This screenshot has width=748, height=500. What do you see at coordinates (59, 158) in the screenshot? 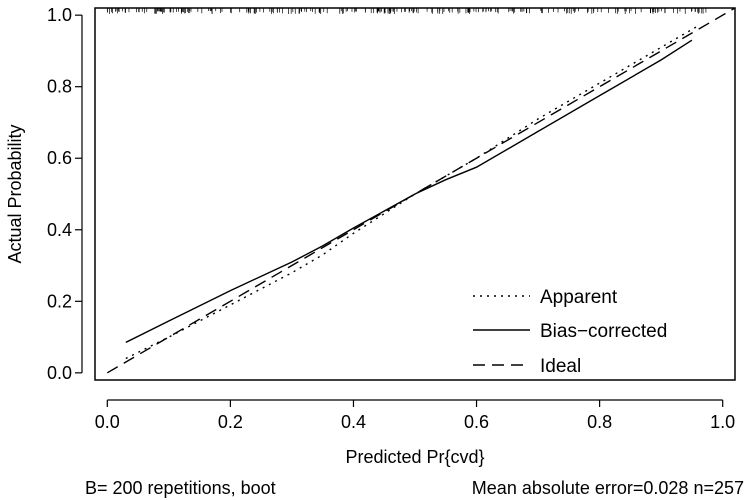
I see `y-tick-label: 0.6` at bounding box center [59, 158].